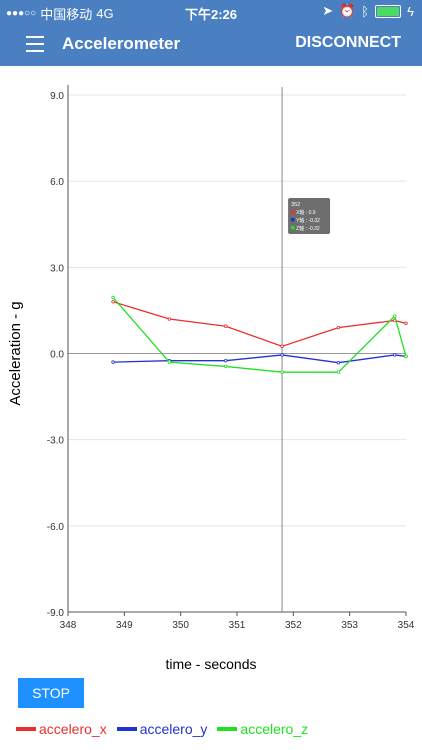  I want to click on x-tick-label: 351, so click(237, 625).